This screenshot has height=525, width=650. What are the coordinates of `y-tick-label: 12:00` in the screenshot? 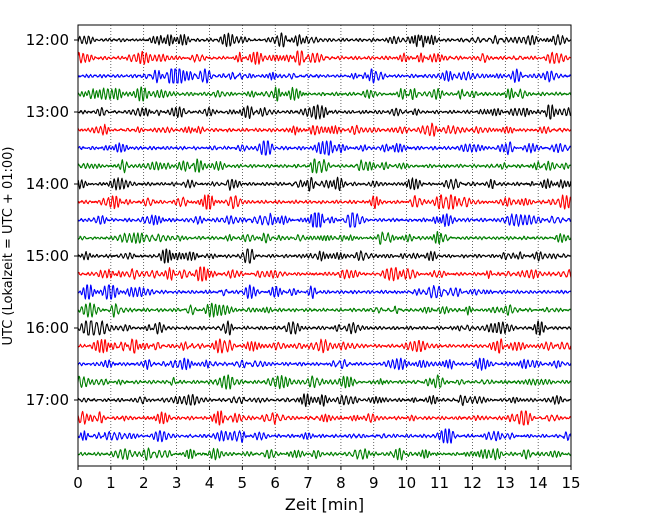 It's located at (47, 40).